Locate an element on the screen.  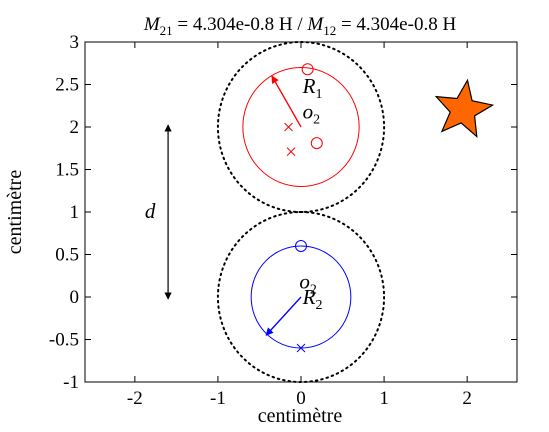
loop1-center-label: o2 is located at coordinates (312, 114).